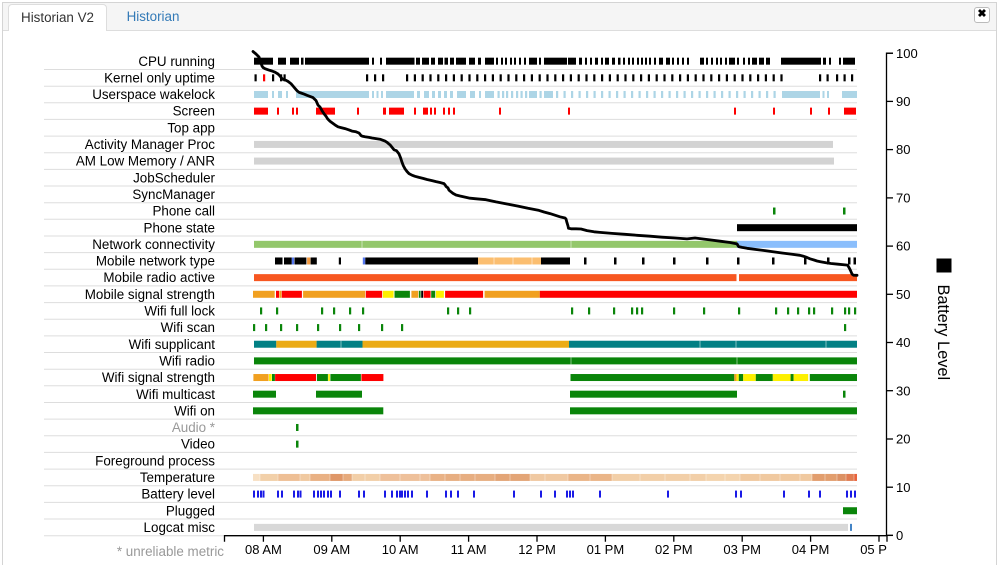 This screenshot has width=1004, height=565. What do you see at coordinates (903, 390) in the screenshot?
I see `svg-text: 30` at bounding box center [903, 390].